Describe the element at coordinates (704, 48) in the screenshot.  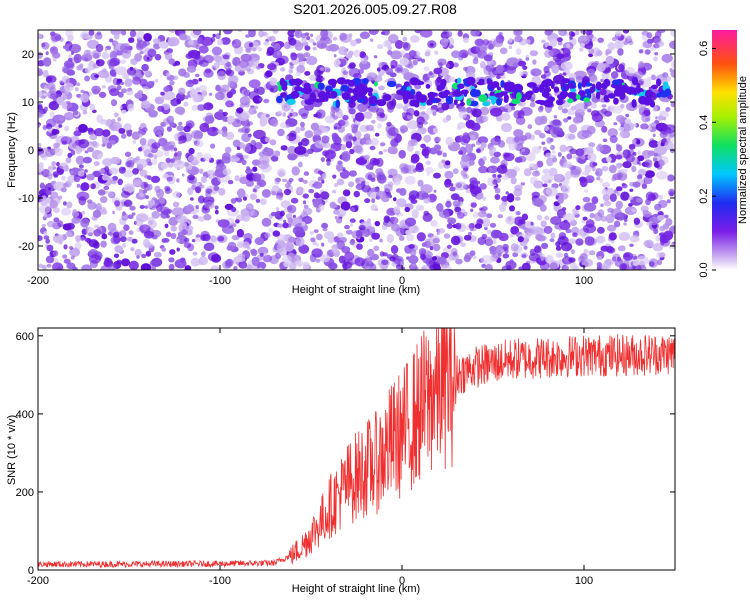
I see `colorbar-tick-label: 0.6` at that location.